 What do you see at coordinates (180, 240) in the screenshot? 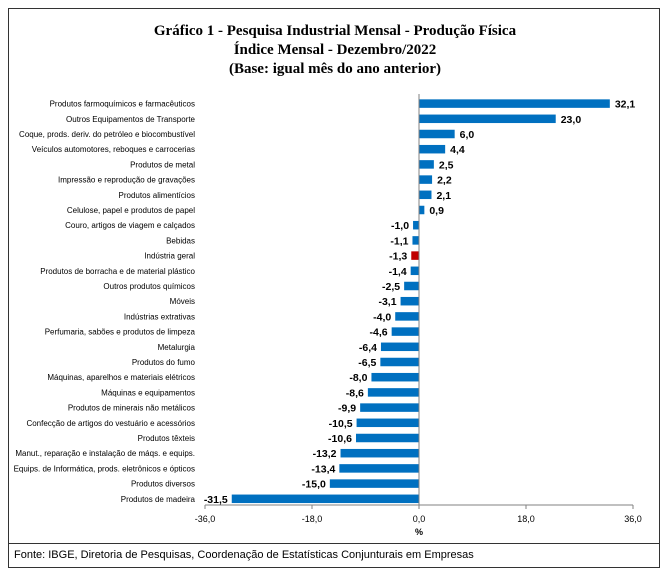
I see `category-label-bebidas: Bebidas` at bounding box center [180, 240].